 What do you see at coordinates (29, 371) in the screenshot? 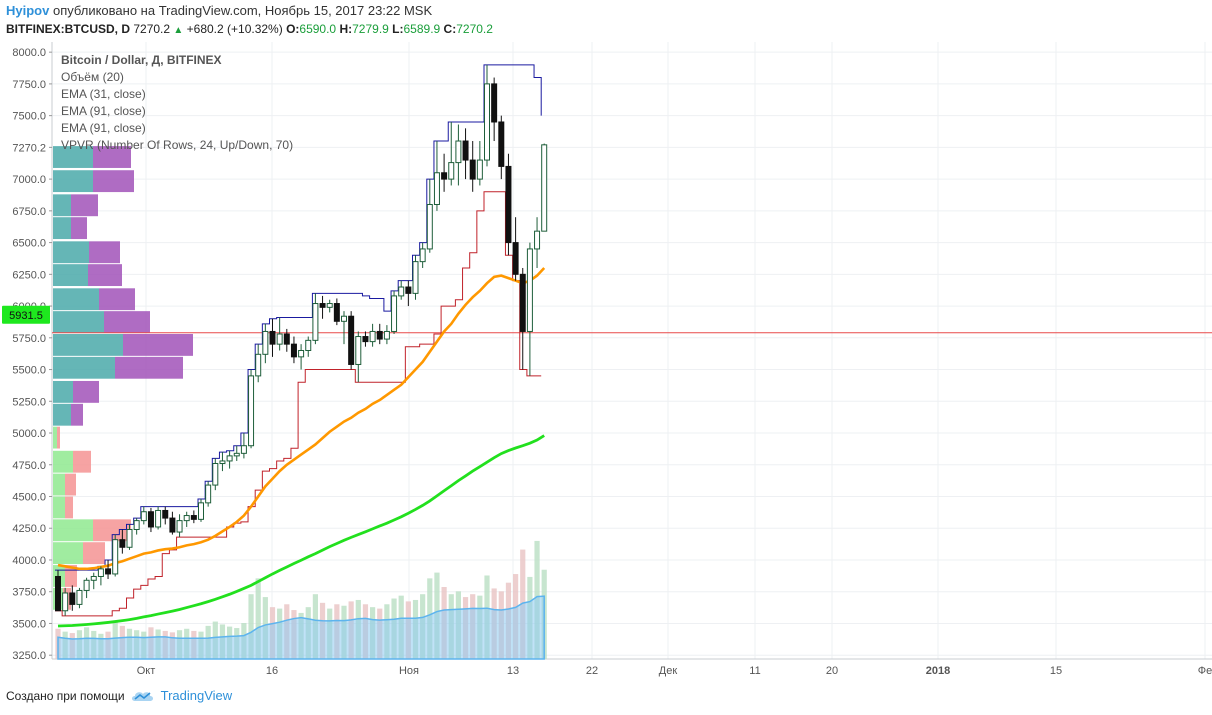
I see `y-tick-label: 5500.0` at bounding box center [29, 371].